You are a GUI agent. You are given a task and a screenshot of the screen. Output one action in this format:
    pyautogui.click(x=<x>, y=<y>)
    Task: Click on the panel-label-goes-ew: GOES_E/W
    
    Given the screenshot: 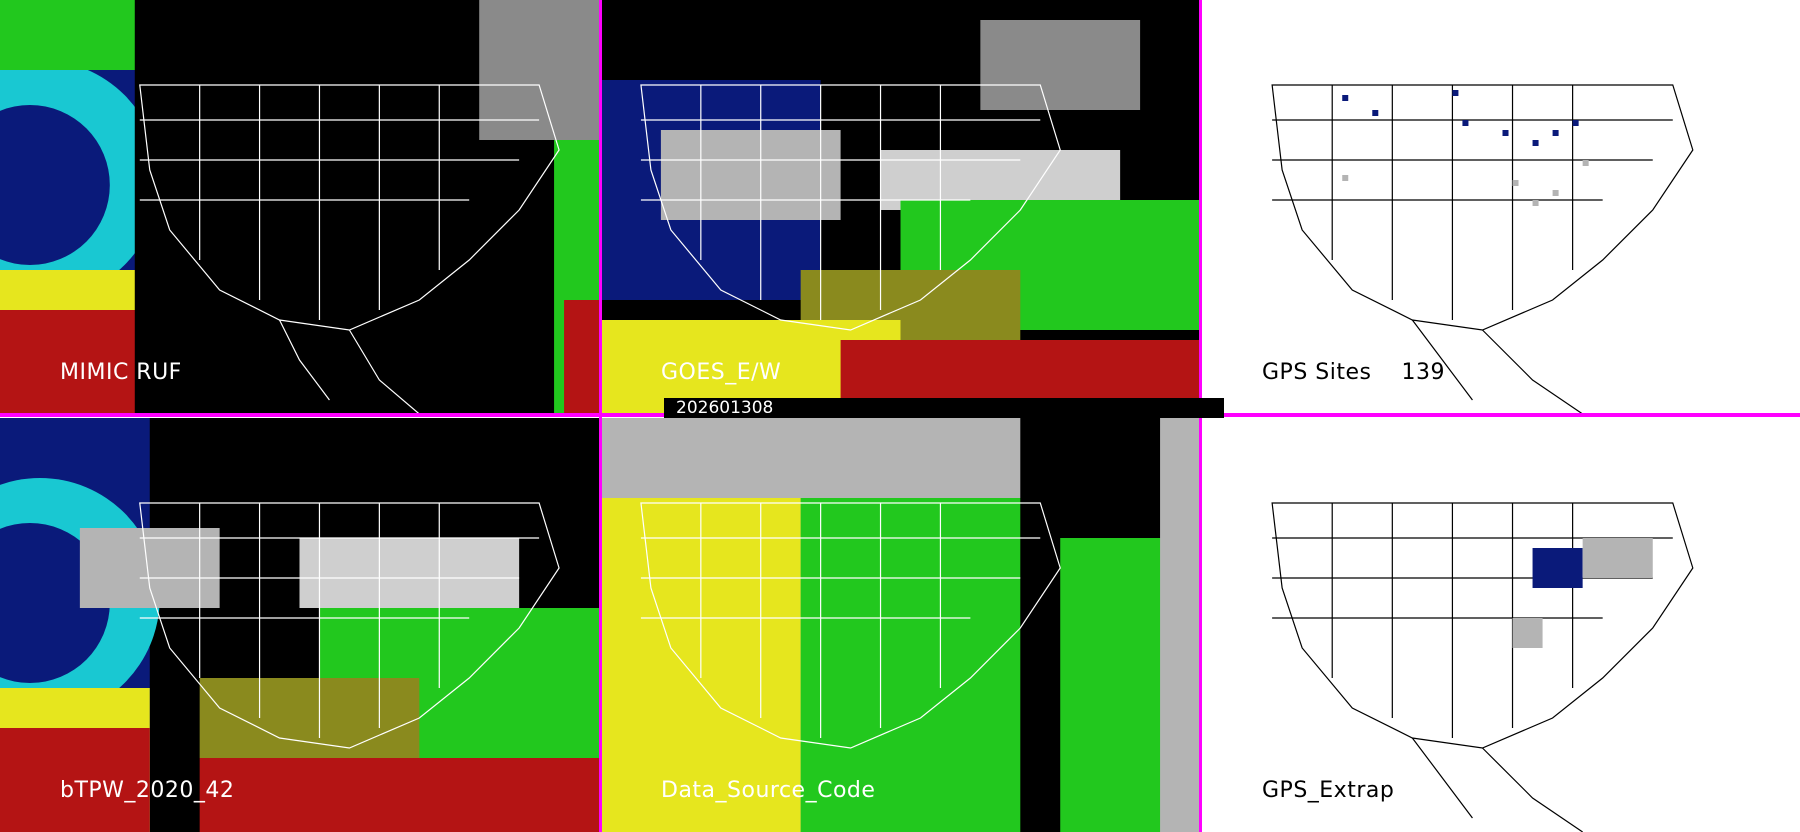 What is the action you would take?
    pyautogui.click(x=721, y=372)
    